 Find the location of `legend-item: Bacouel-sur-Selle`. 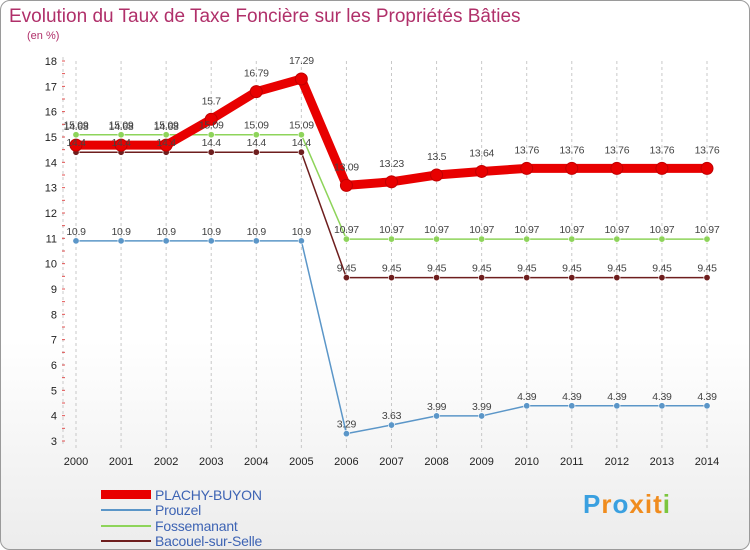

legend-item: Bacouel-sur-Selle is located at coordinates (181, 541).